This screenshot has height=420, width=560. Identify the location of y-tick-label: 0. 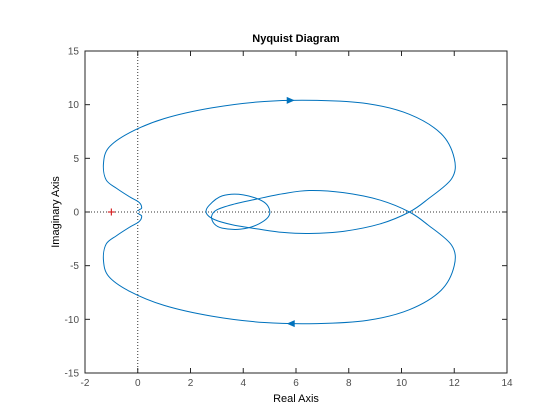
(76, 213).